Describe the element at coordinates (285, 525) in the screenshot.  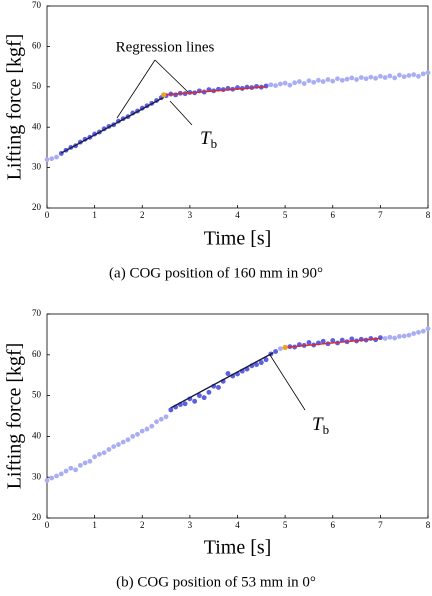
I see `x-tick-label: 5` at that location.